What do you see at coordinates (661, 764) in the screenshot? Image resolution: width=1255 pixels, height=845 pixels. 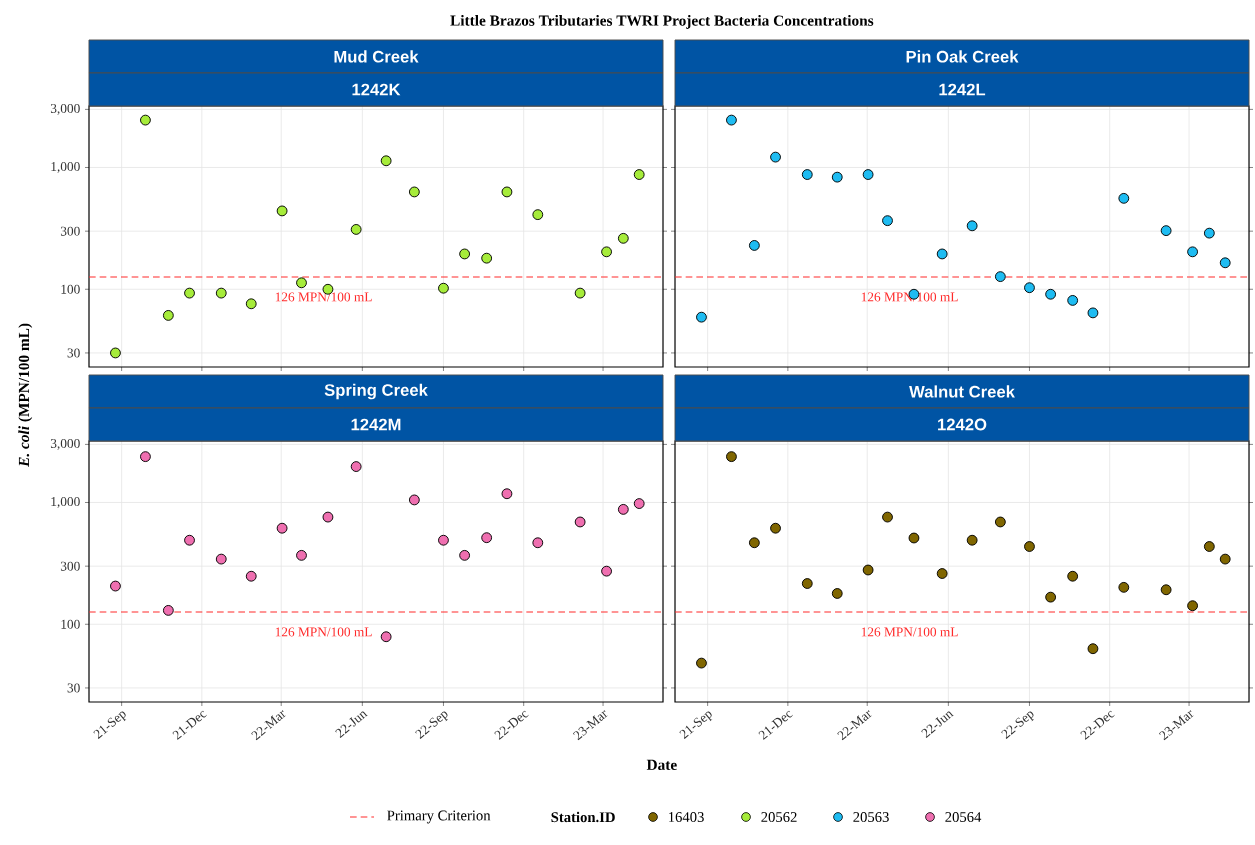 I see `x-axis-title: Date` at bounding box center [661, 764].